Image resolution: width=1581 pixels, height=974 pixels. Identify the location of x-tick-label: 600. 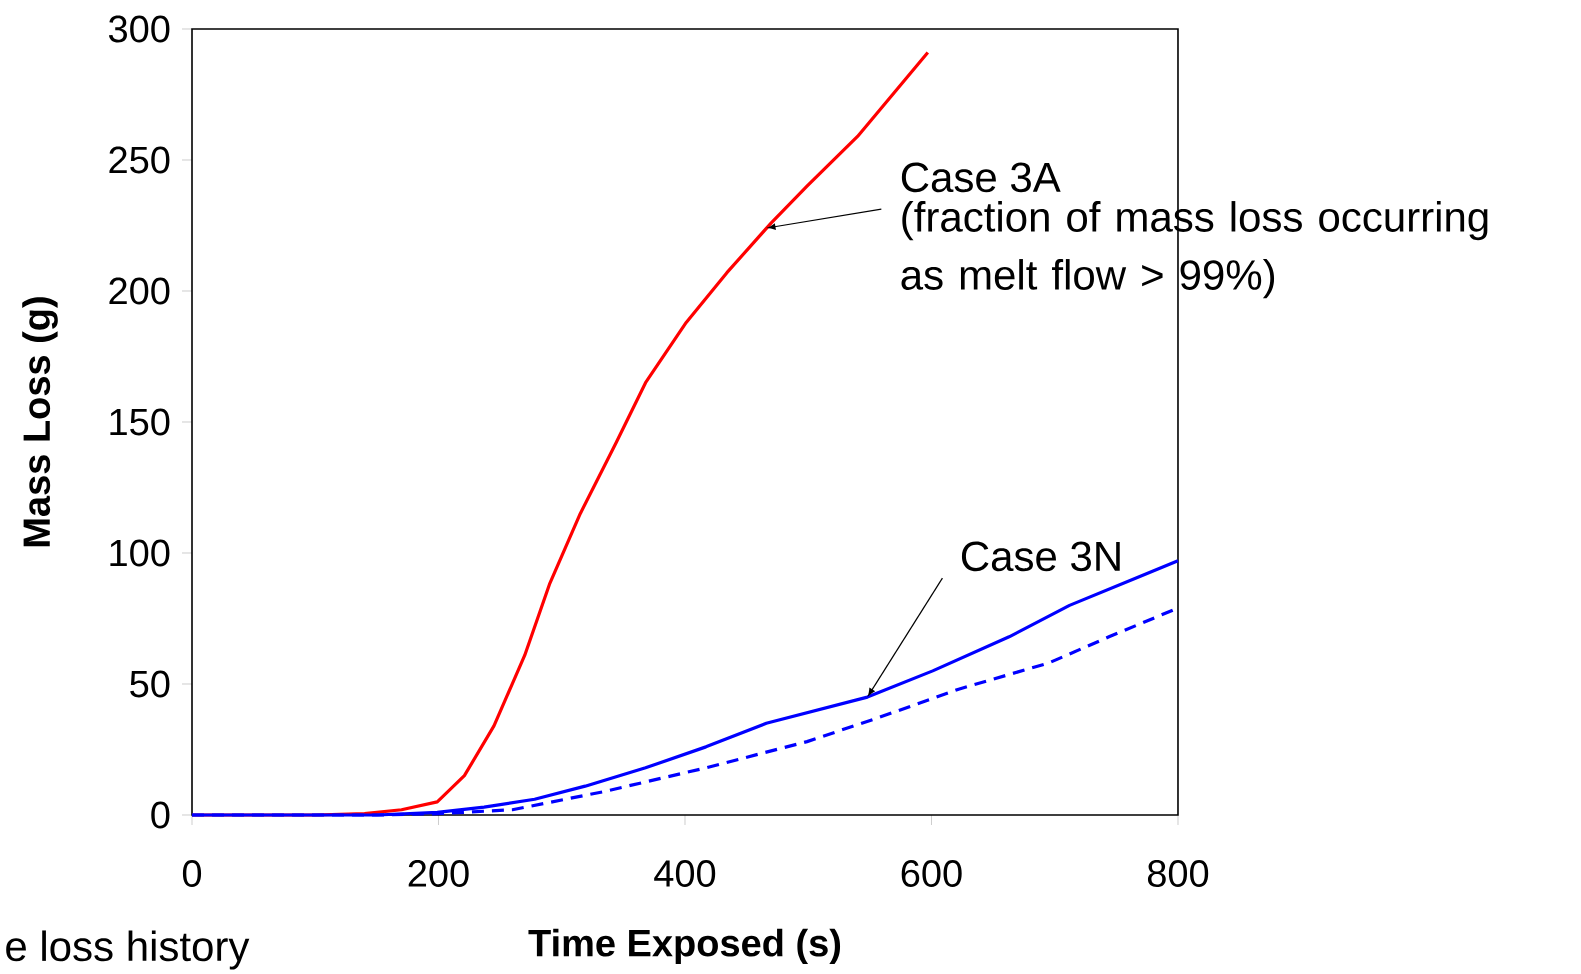
(931, 873).